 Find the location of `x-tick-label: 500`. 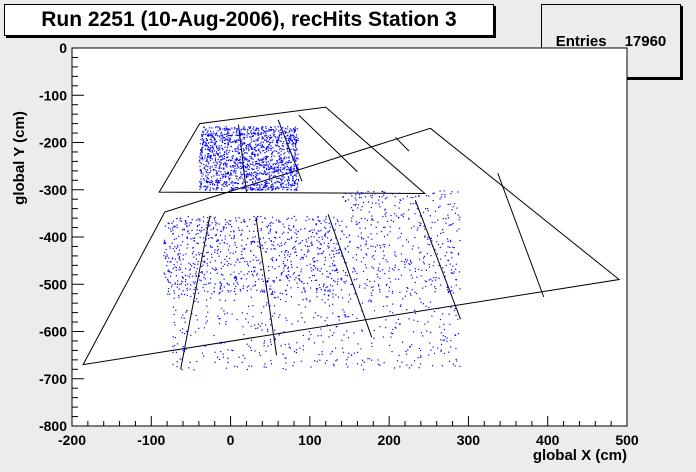

x-tick-label: 500 is located at coordinates (627, 440).